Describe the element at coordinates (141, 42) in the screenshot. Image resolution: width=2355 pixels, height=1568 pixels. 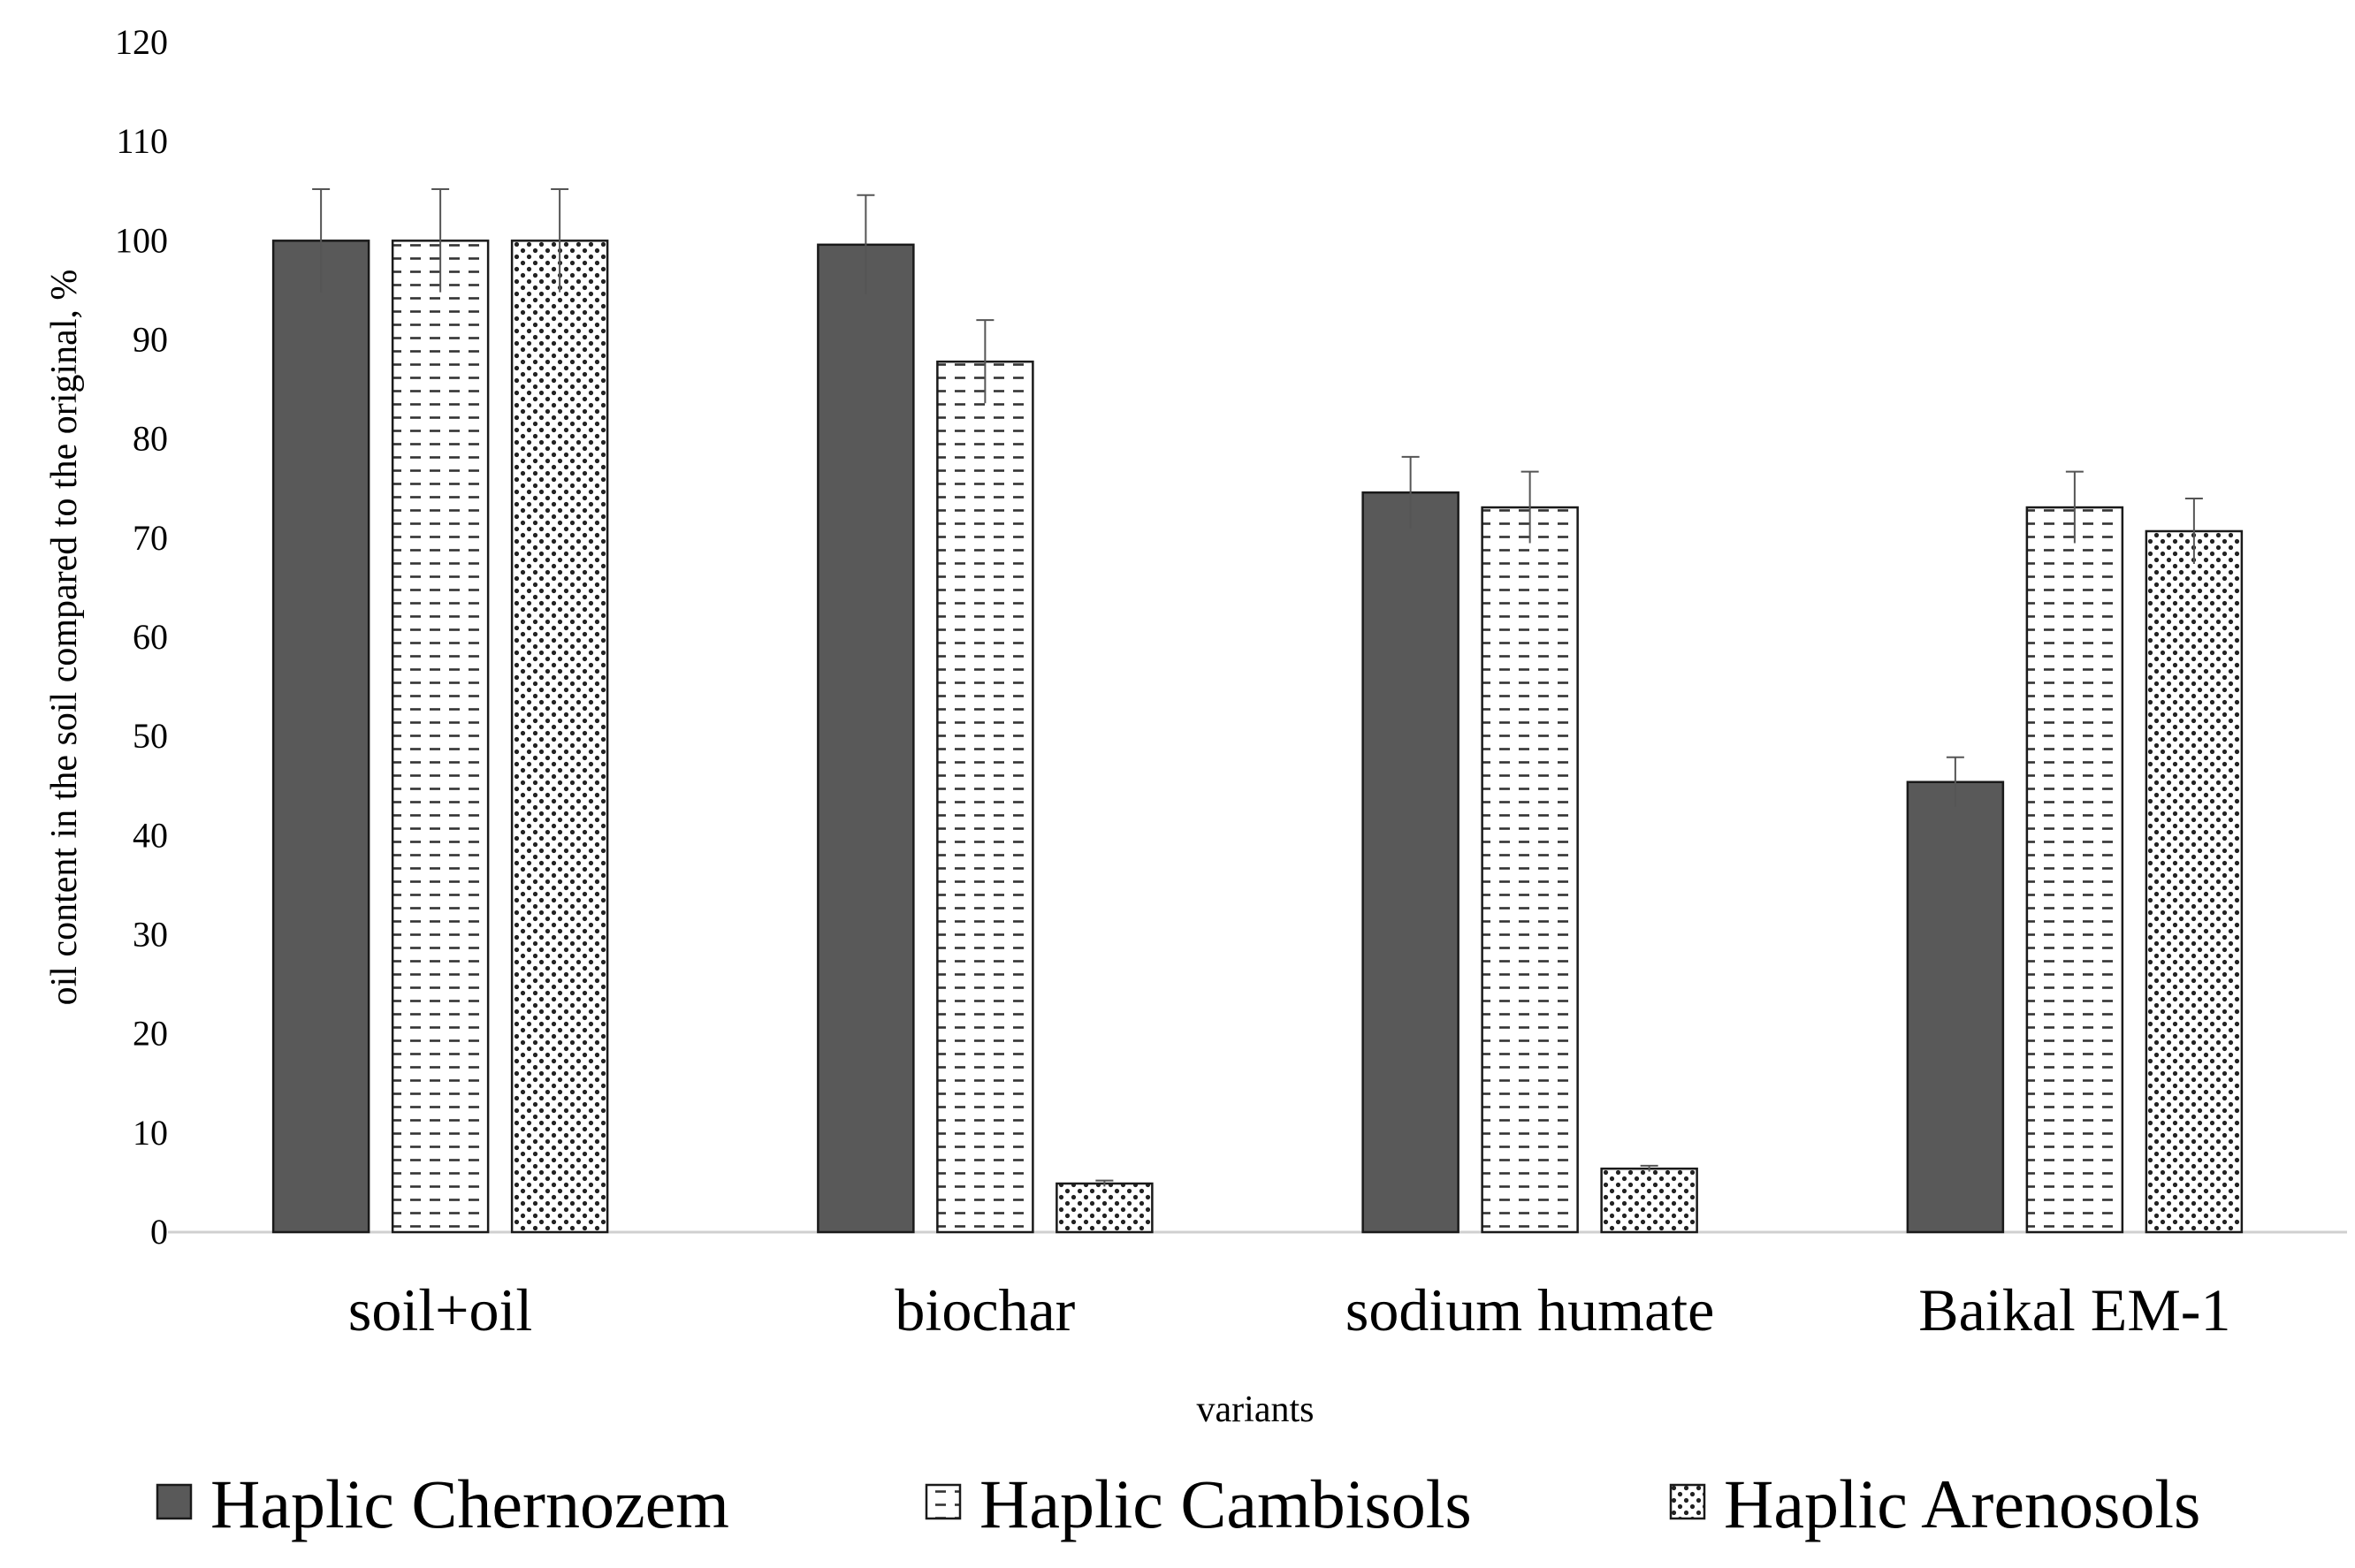
I see `y-tick-label-120: 120` at that location.